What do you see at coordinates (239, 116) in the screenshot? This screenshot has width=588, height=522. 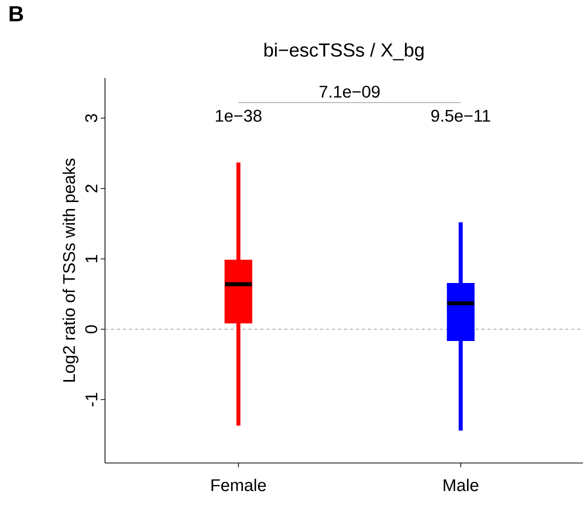 I see `annotation: 1e−38` at bounding box center [239, 116].